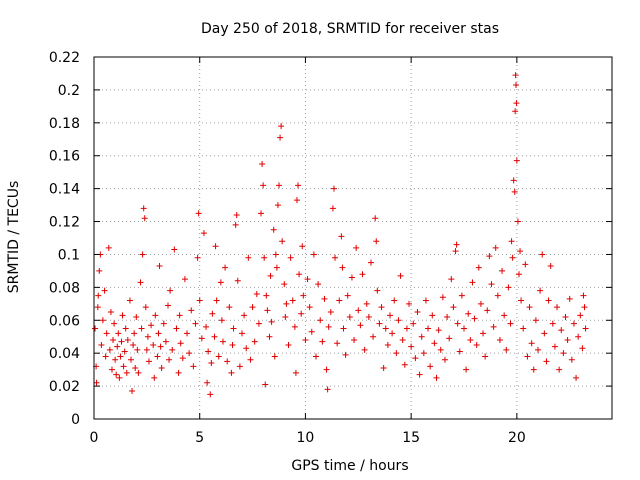  I want to click on x-tick-label: 20, so click(517, 438).